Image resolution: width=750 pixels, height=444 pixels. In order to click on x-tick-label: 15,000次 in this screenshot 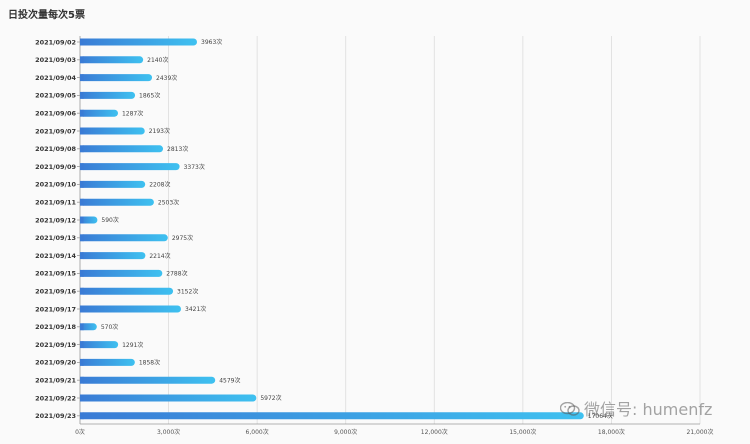, I will do `click(522, 432)`.